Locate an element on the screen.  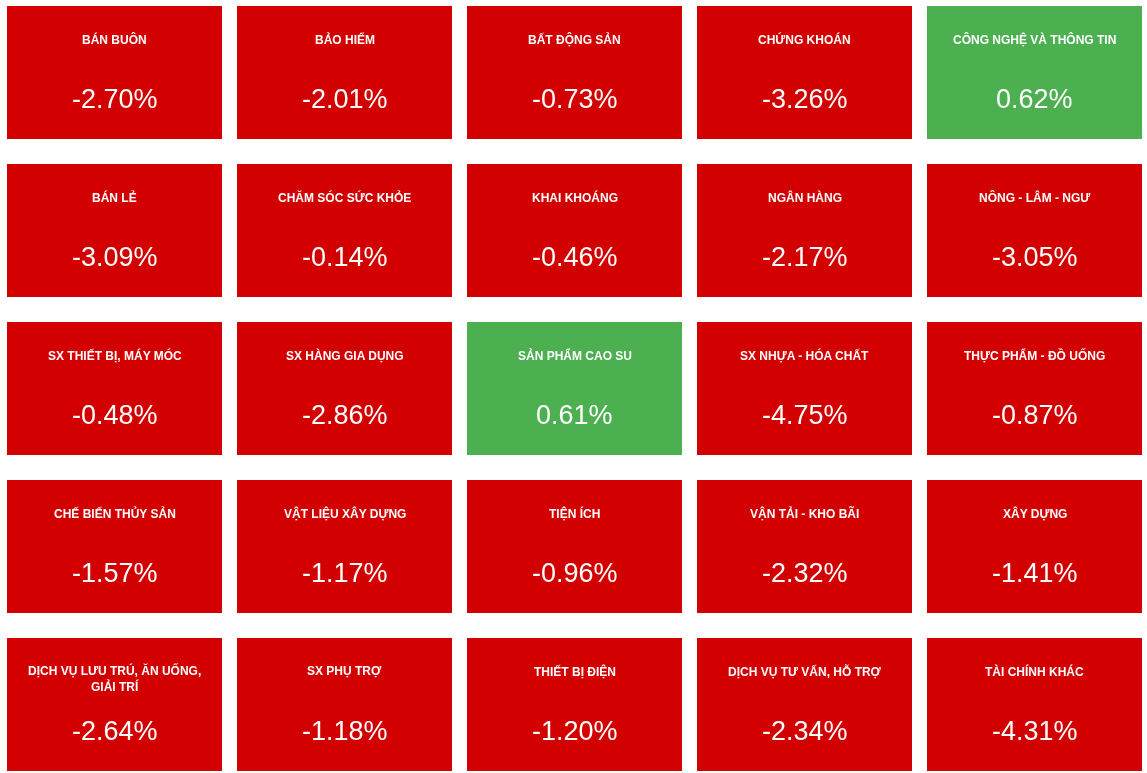
data-label: -3.09% is located at coordinates (115, 257).